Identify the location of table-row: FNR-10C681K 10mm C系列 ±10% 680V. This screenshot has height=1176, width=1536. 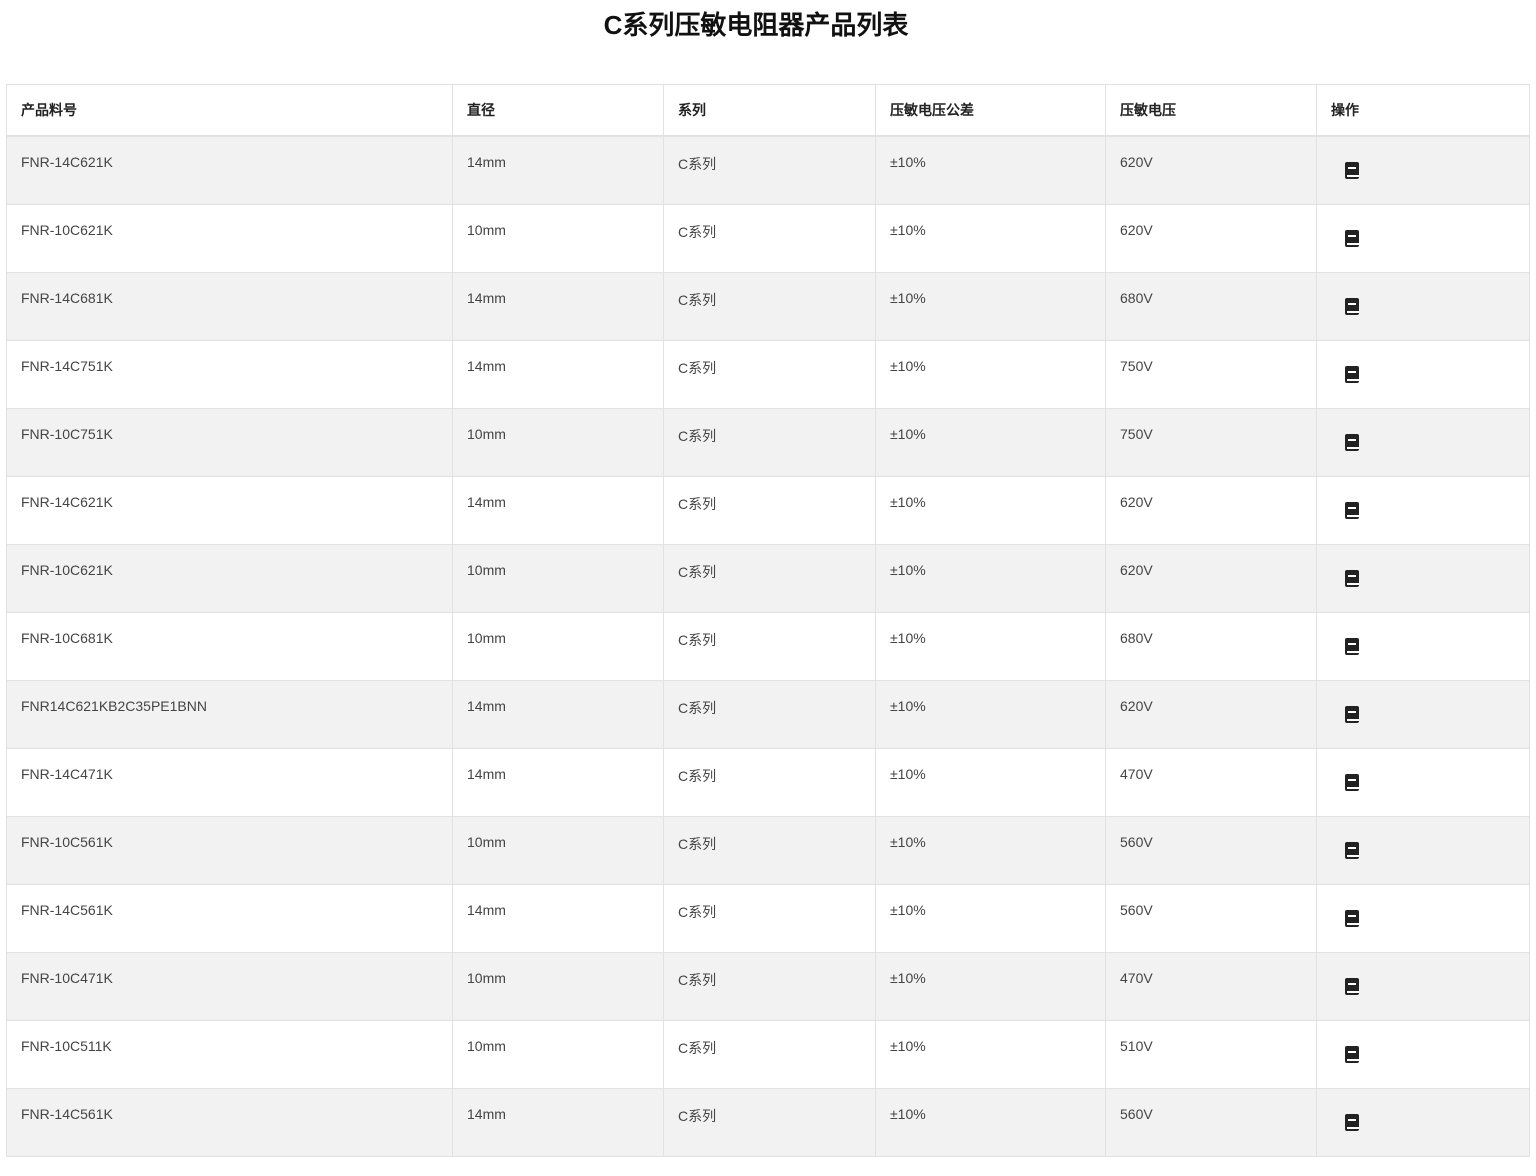
(768, 646).